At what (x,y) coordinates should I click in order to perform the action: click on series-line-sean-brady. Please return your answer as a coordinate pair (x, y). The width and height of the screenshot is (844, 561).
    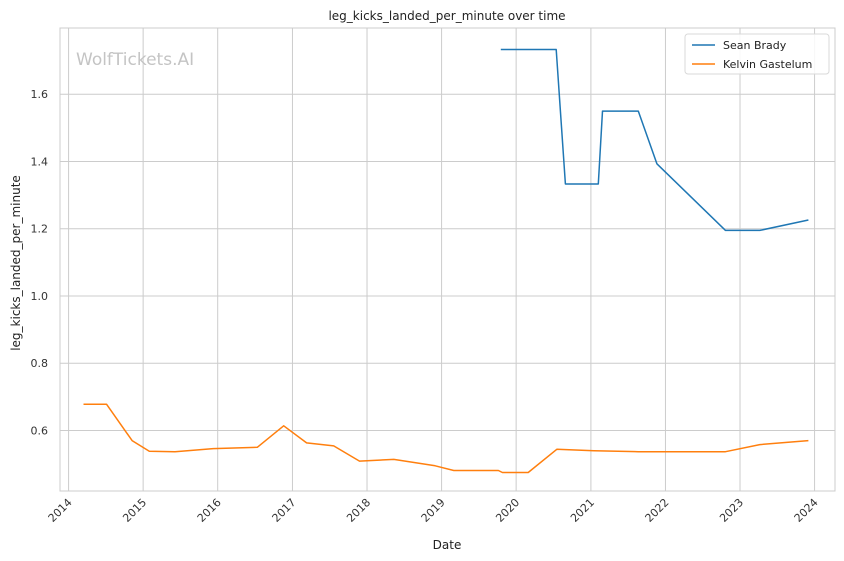
    Looking at the image, I should click on (654, 140).